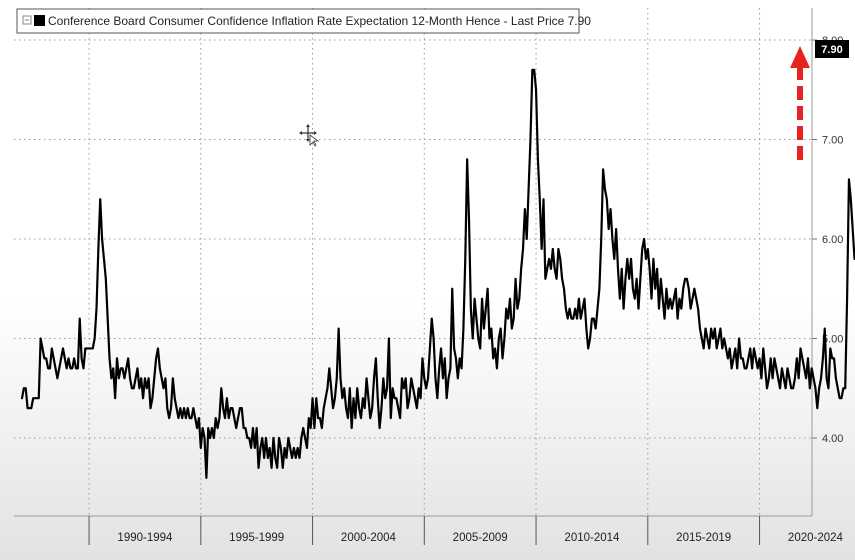 Image resolution: width=855 pixels, height=560 pixels. What do you see at coordinates (592, 538) in the screenshot?
I see `x-tick-label: 2010-2014` at bounding box center [592, 538].